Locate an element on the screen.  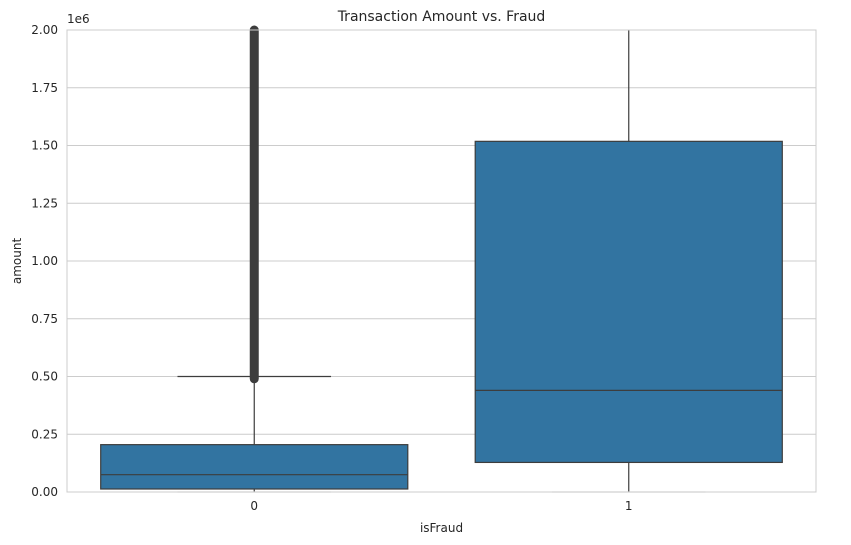
y-tick-label: 0.00 is located at coordinates (44, 492).